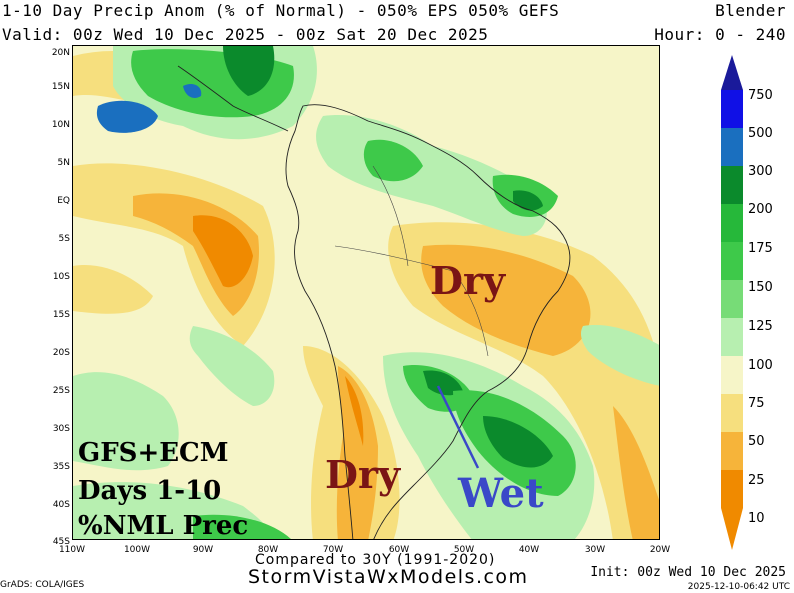 The height and width of the screenshot is (593, 794). Describe the element at coordinates (750, 10) in the screenshot. I see `product-name: Blender` at that location.